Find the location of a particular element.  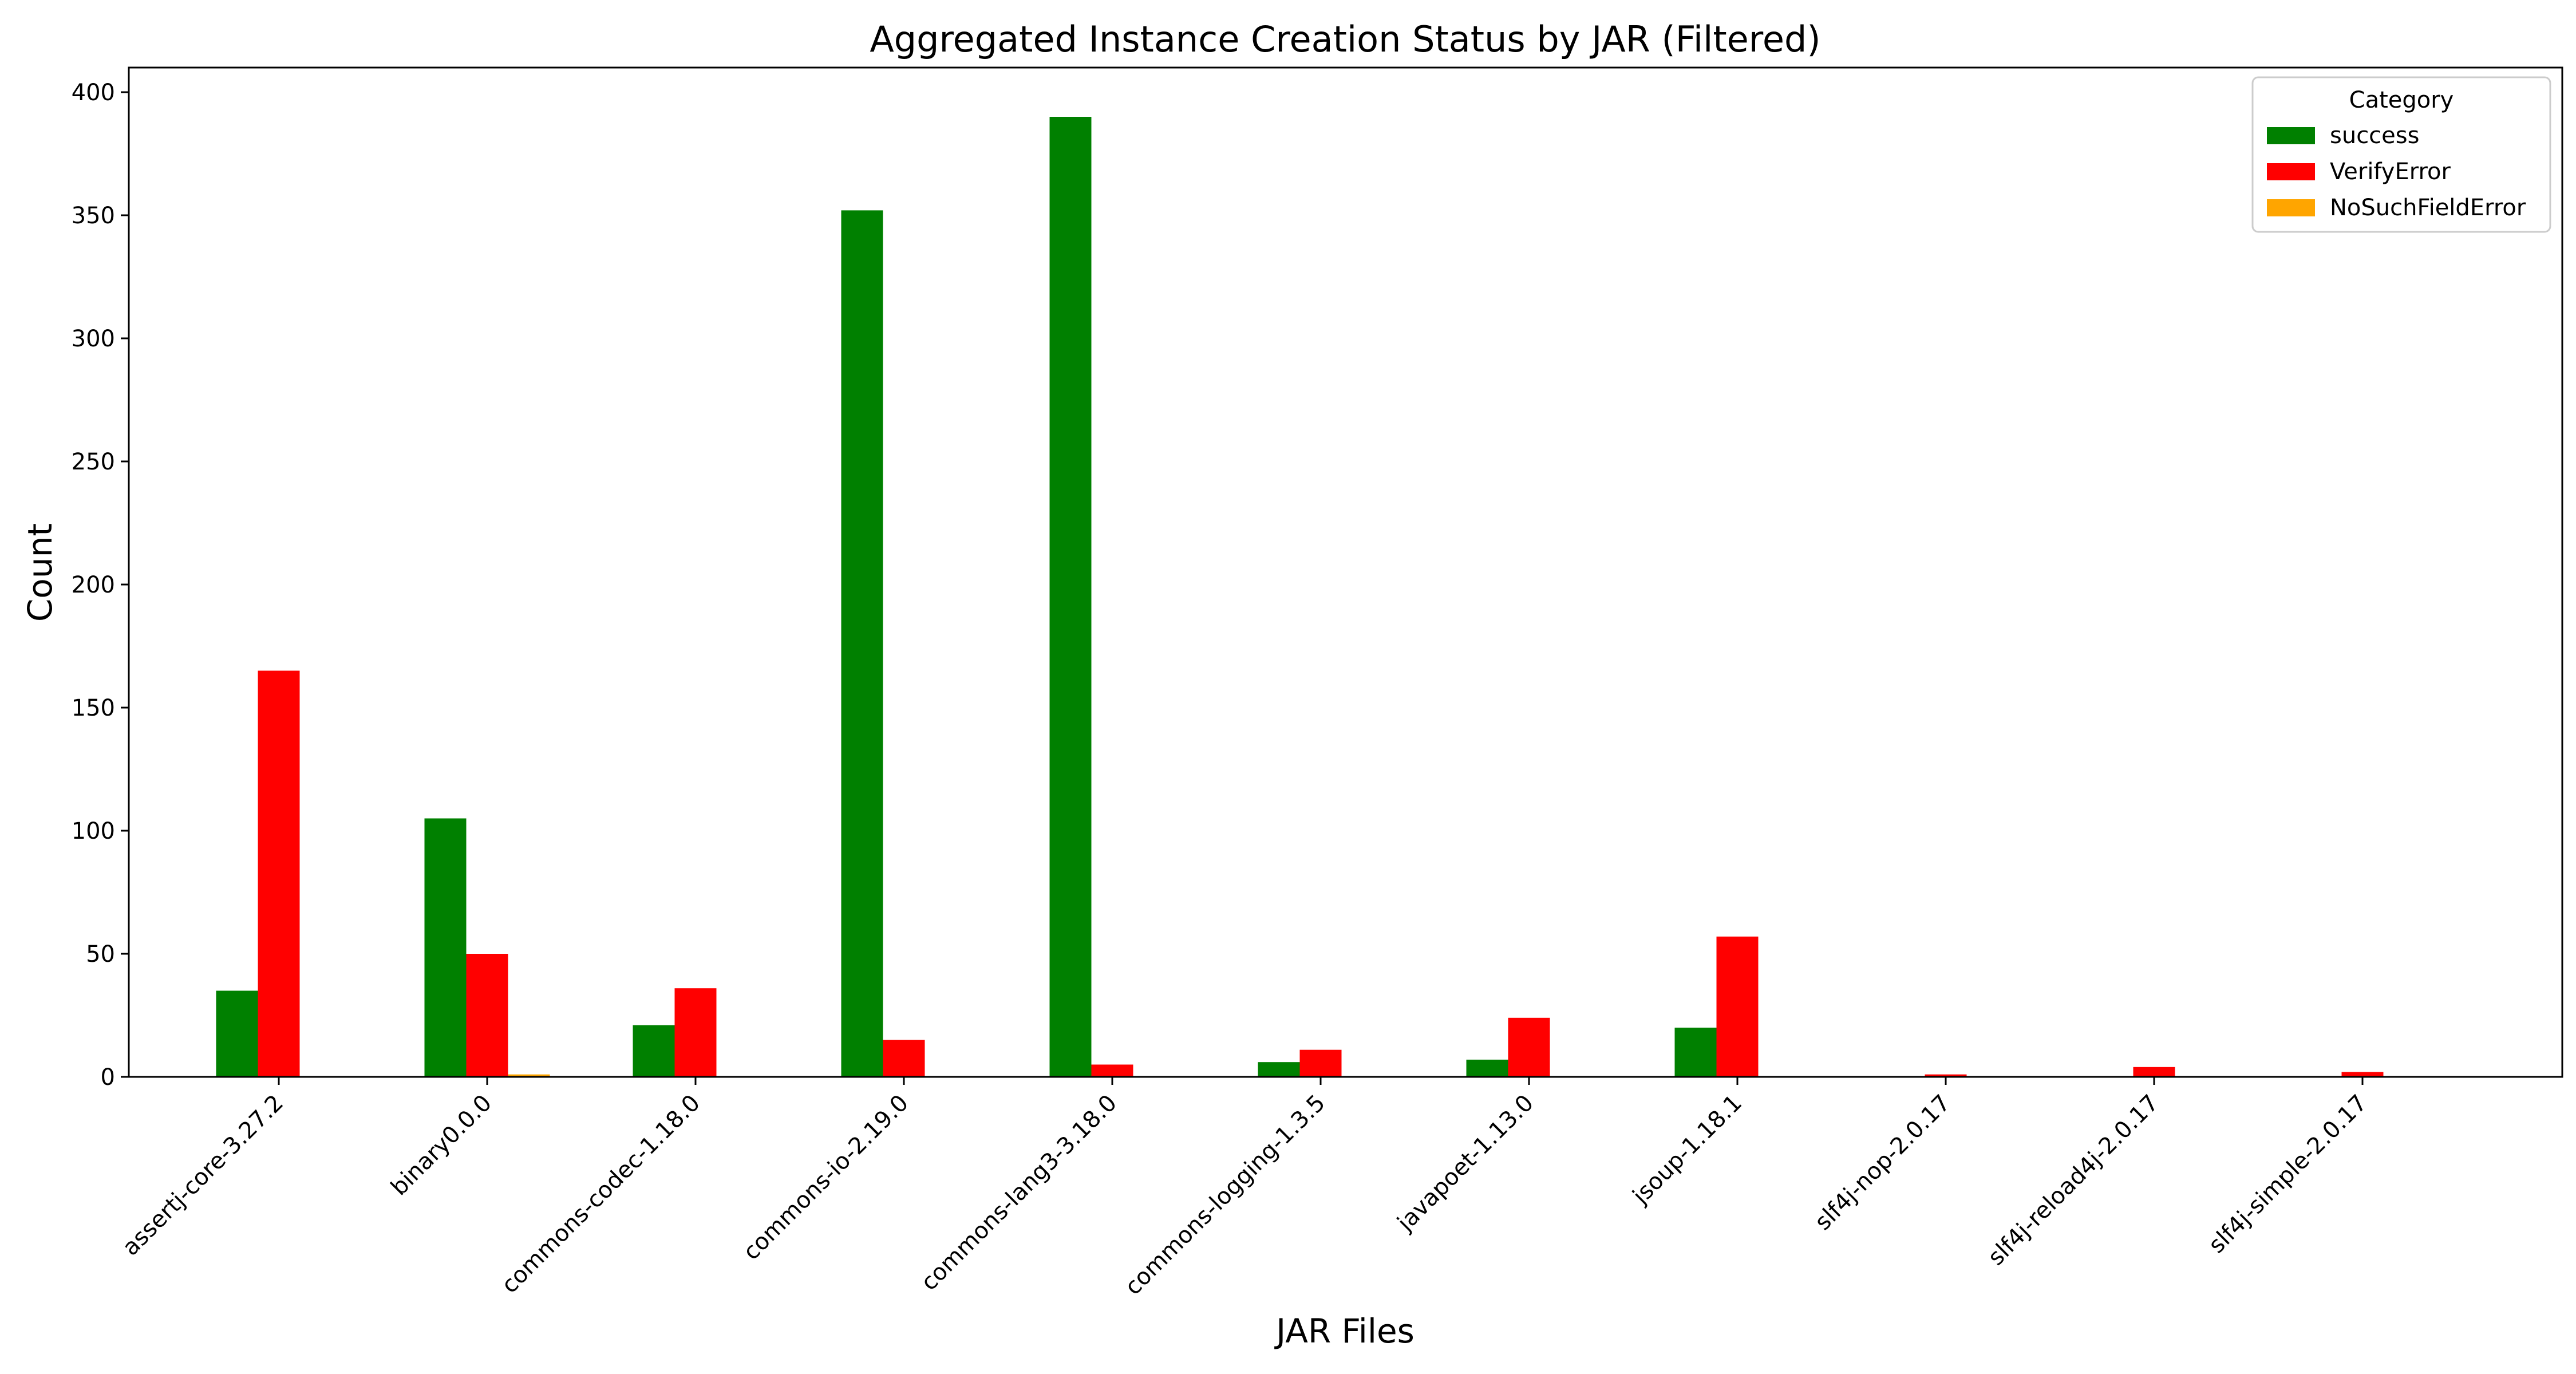

y-tick-label: 150 is located at coordinates (93, 708).